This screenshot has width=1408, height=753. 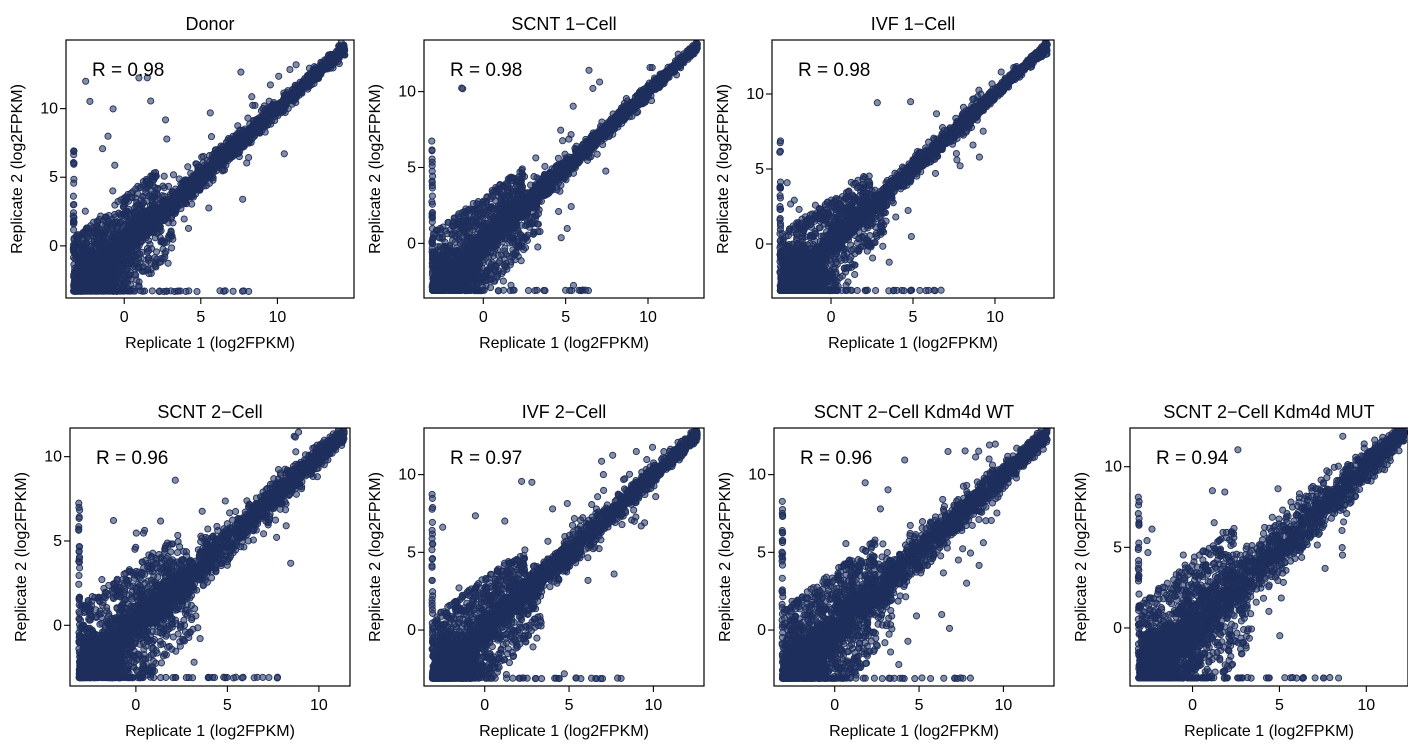 What do you see at coordinates (564, 167) in the screenshot?
I see `scatter-points` at bounding box center [564, 167].